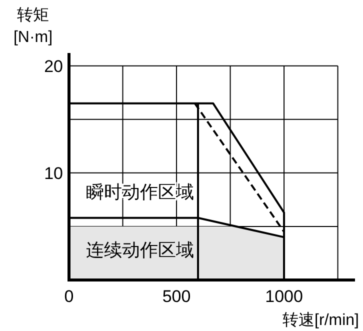 The image size is (363, 331). Describe the element at coordinates (140, 250) in the screenshot. I see `annotation: 连续动作区域` at that location.